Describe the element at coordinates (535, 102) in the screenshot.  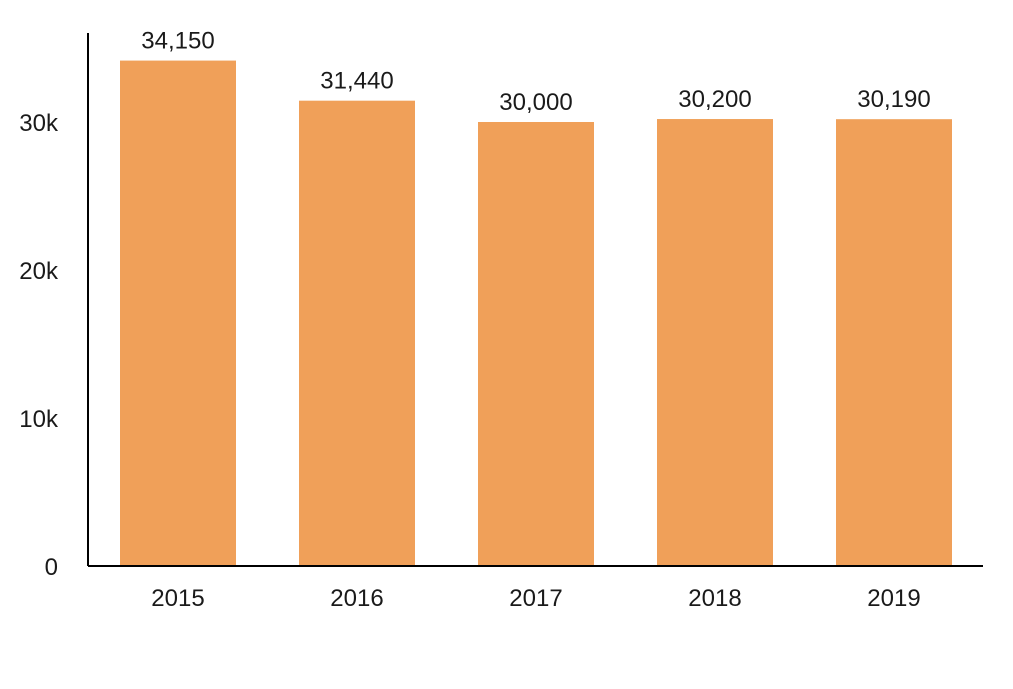
I see `data-label-2017: 30,000` at that location.